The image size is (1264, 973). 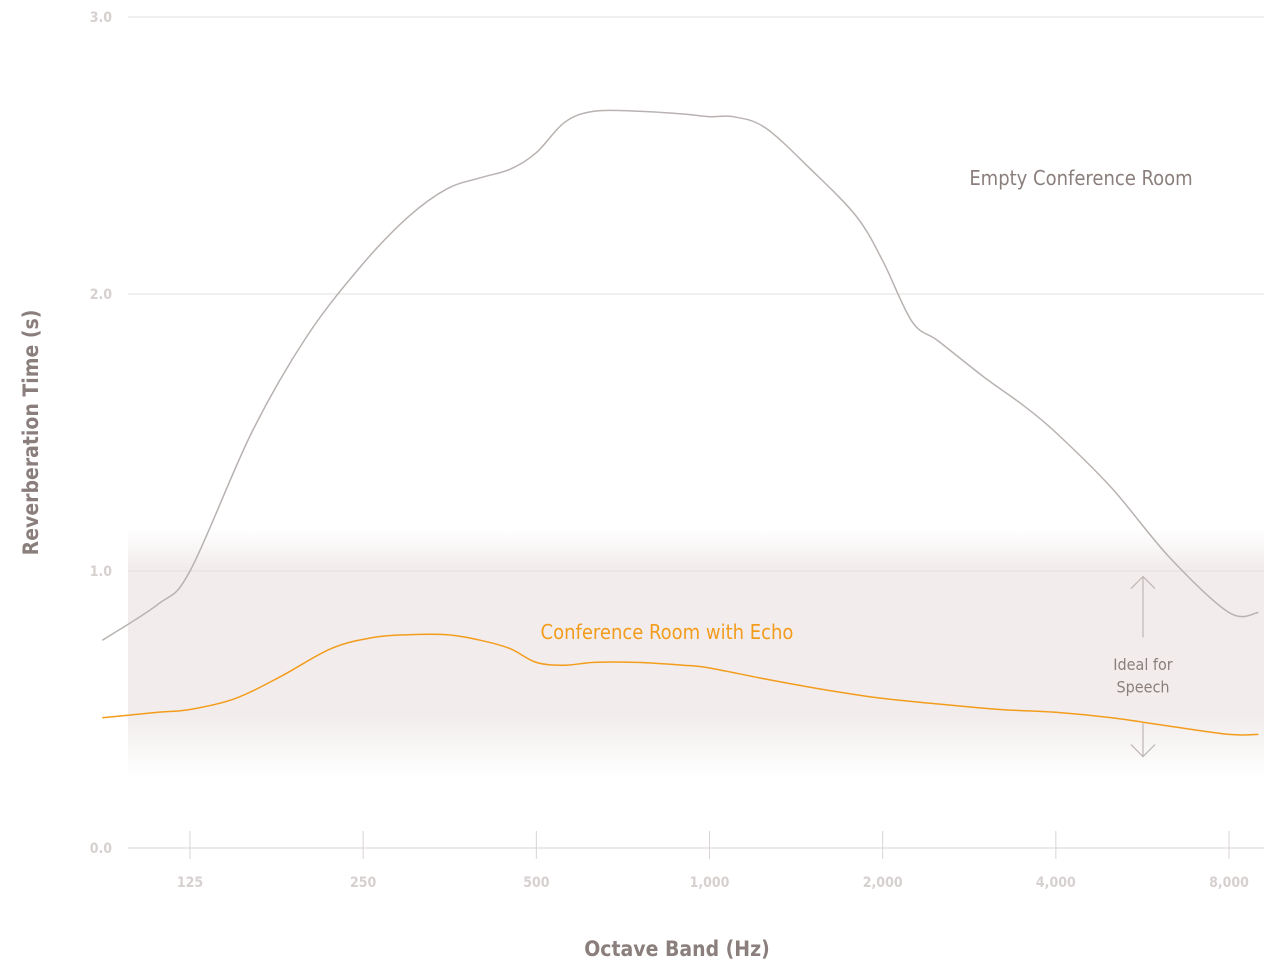 I want to click on x-axis-title: Octave Band (Hz), so click(x=677, y=949).